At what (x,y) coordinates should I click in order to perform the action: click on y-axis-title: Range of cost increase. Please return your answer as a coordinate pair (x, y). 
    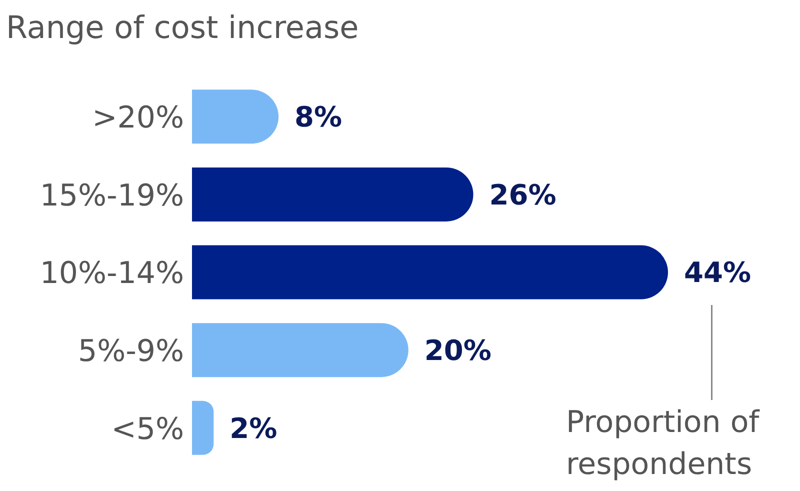
    Looking at the image, I should click on (182, 28).